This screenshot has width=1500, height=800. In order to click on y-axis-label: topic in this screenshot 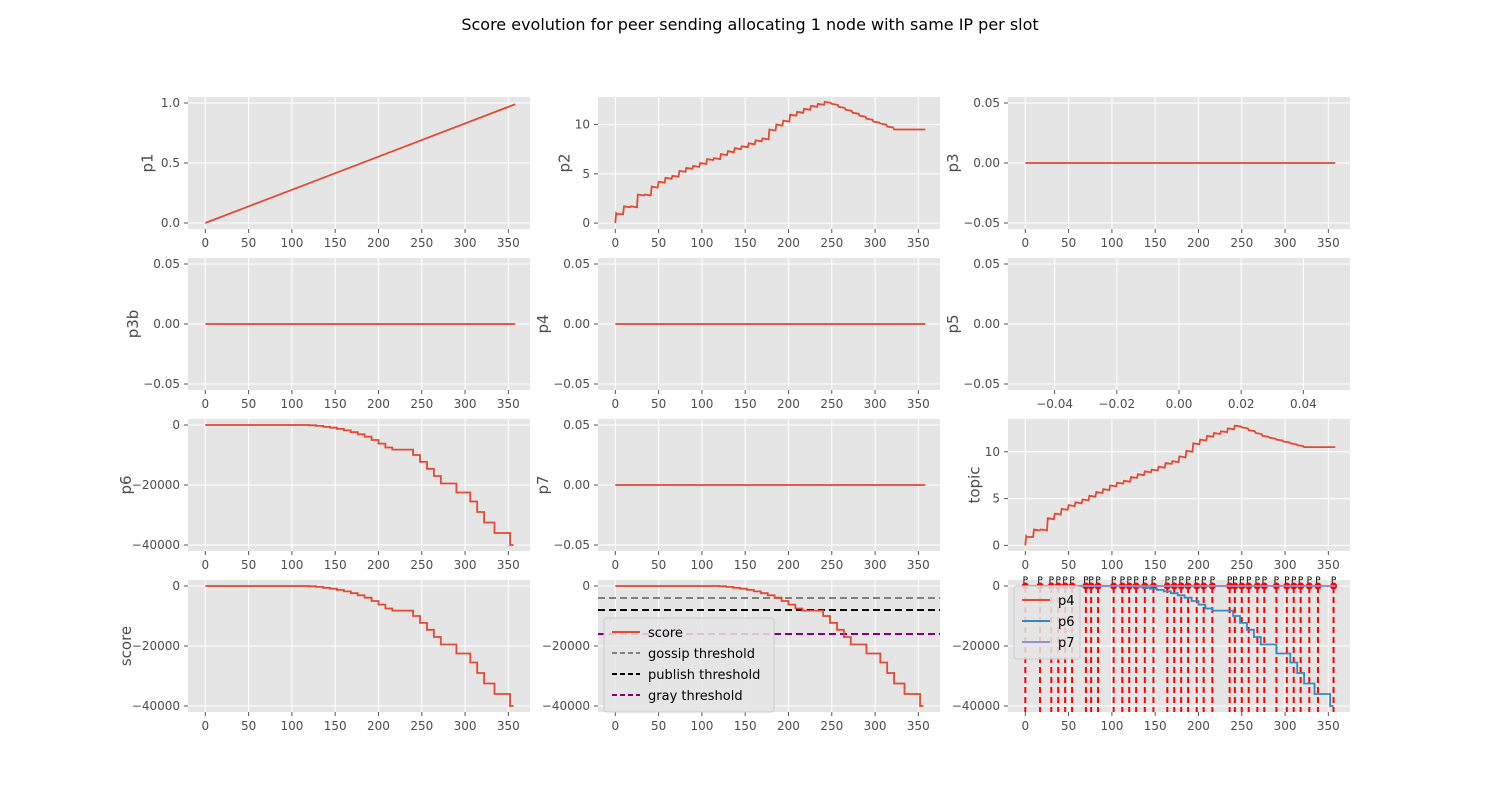, I will do `click(975, 485)`.